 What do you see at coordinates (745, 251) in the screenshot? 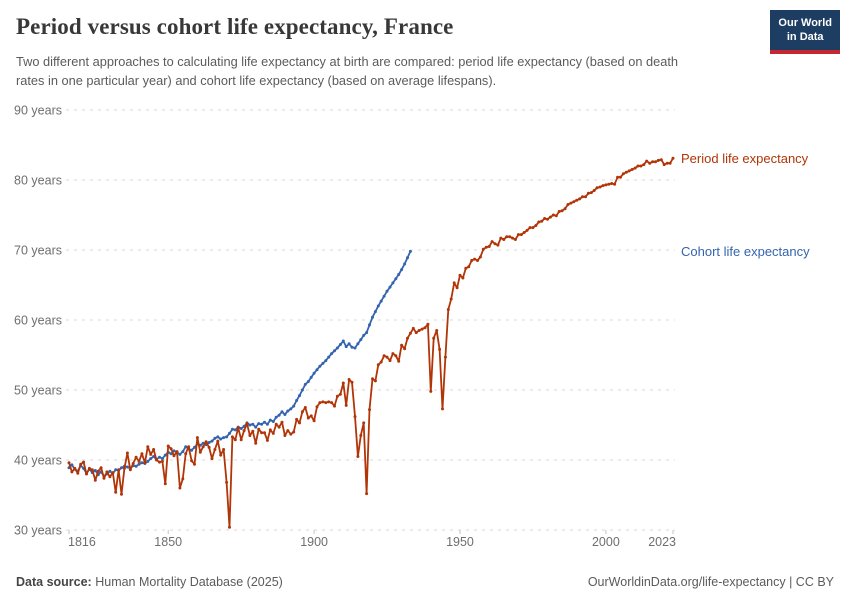
I see `series-label-cohort-life-expectancy: Cohort life expectancy` at bounding box center [745, 251].